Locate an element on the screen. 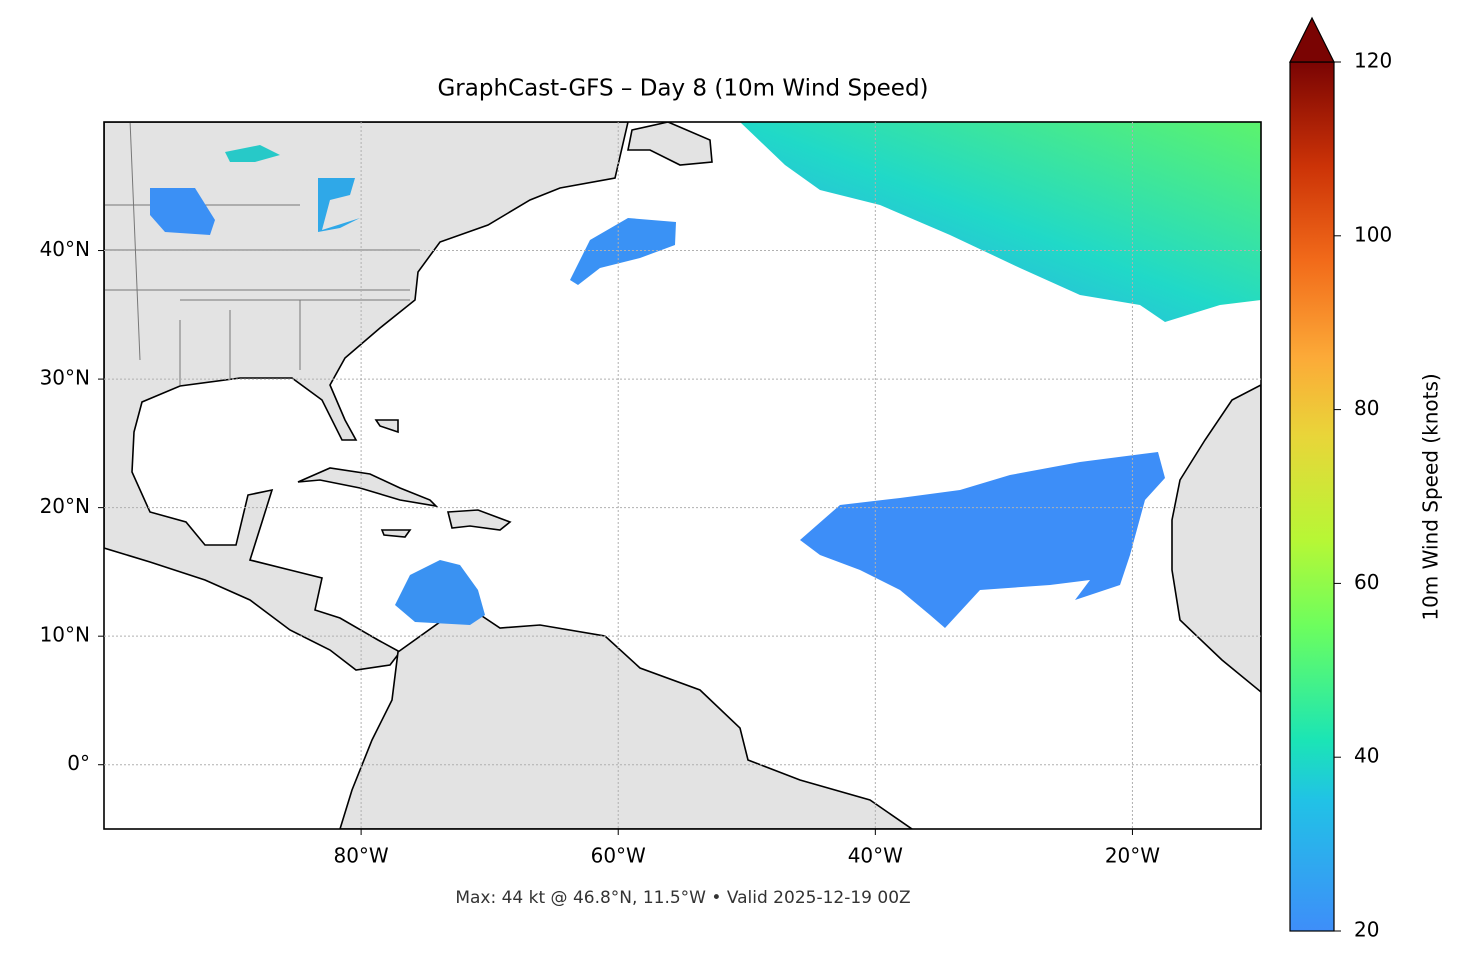  florida-keys is located at coordinates (386, 426).